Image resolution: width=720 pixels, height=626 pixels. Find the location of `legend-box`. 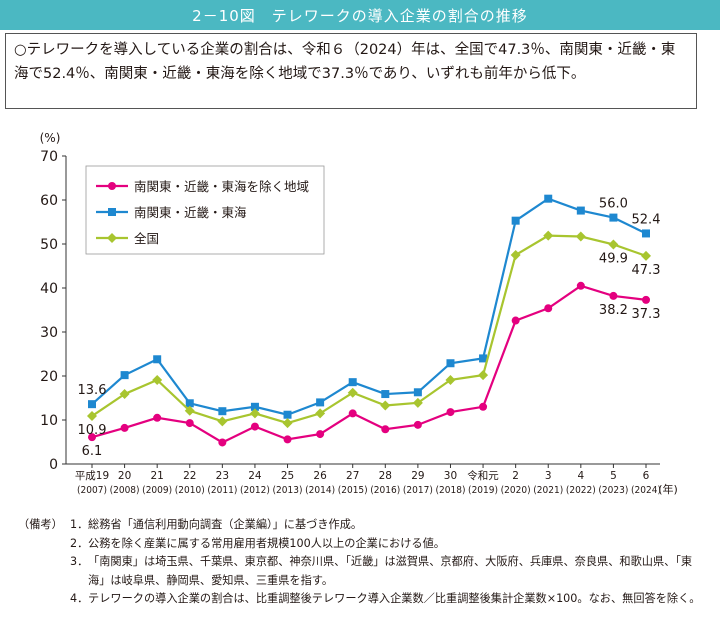

legend-box is located at coordinates (205, 210).